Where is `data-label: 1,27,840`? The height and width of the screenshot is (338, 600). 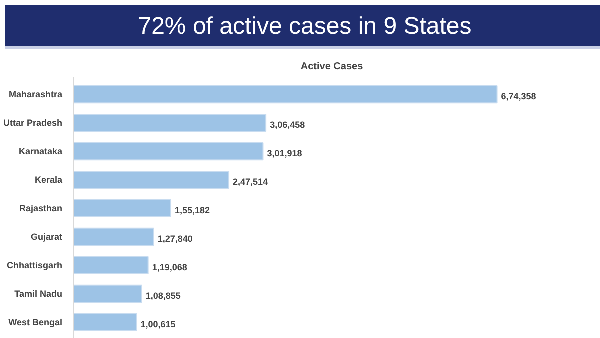
data-label: 1,27,840 is located at coordinates (175, 239).